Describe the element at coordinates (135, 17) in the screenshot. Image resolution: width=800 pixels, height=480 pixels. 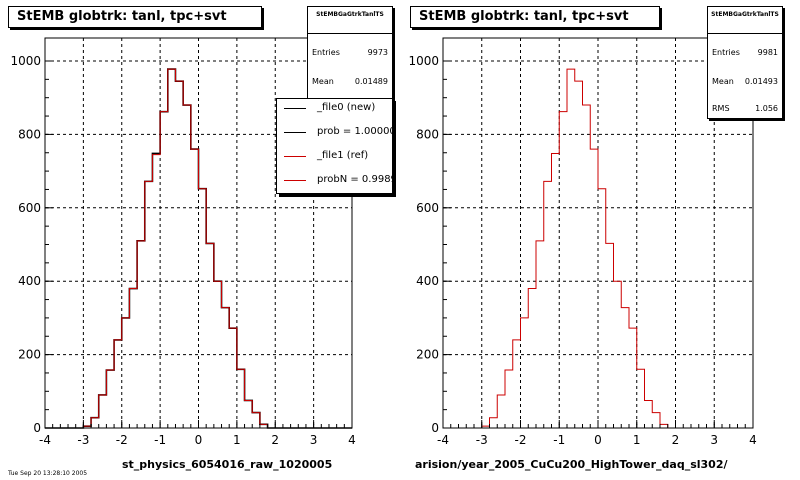
I see `left-chart-title: StEMB globtrk: tanl, tpc+svt` at that location.